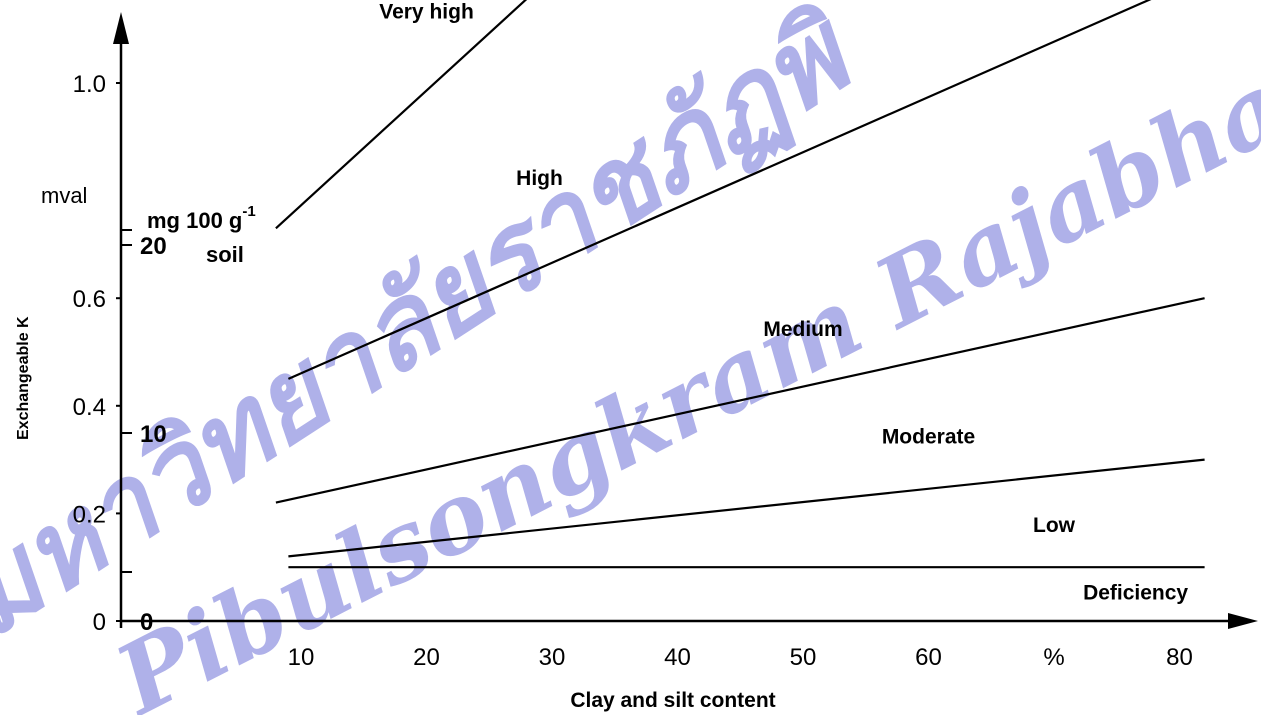 This screenshot has width=1261, height=715. Describe the element at coordinates (301, 657) in the screenshot. I see `x-tick-label-10: 10` at that location.